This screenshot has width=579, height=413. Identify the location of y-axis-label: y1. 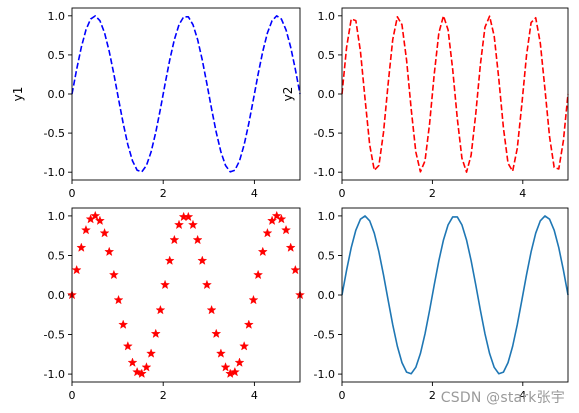
(18, 94).